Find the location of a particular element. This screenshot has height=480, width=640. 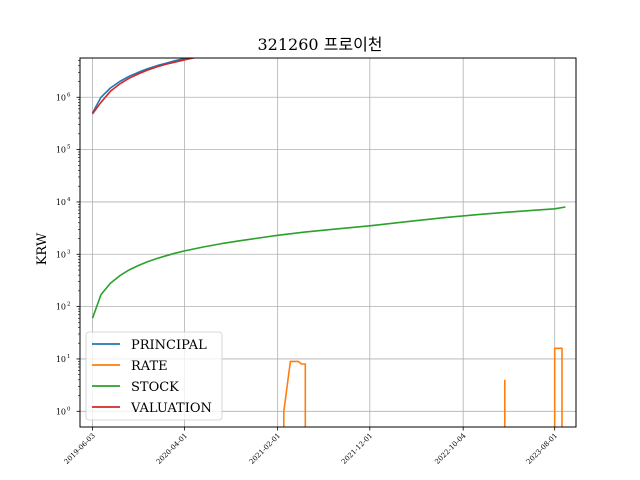

series-line-valuation is located at coordinates (144, 86).